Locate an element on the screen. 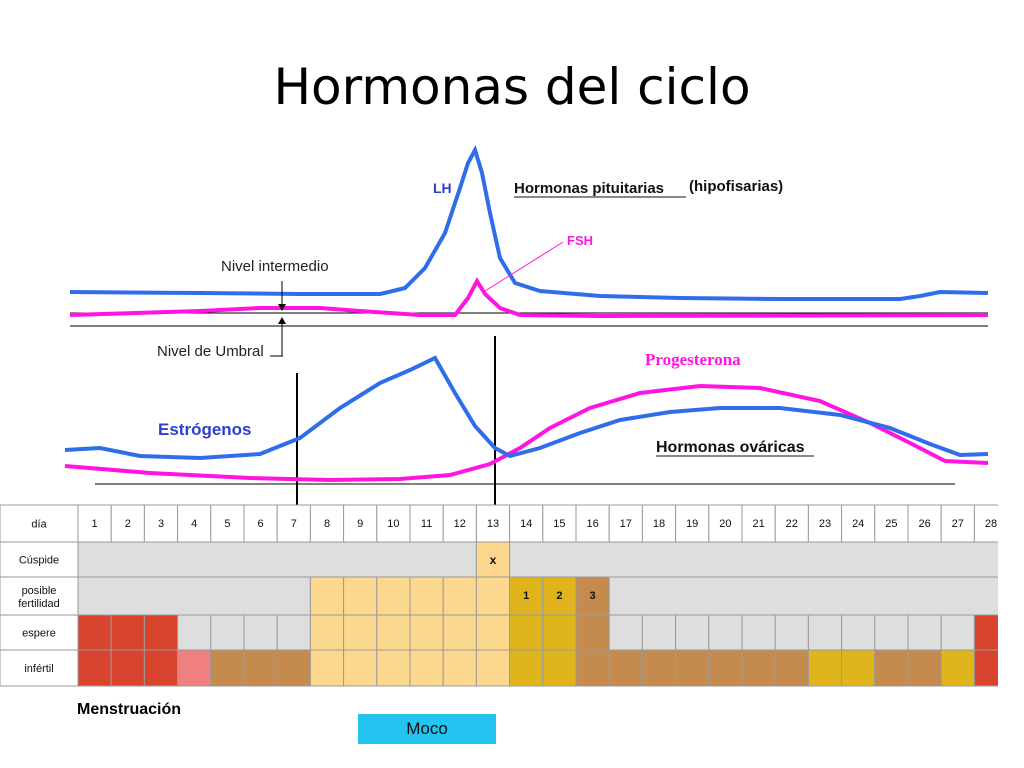  day-number: 25 is located at coordinates (891, 524).